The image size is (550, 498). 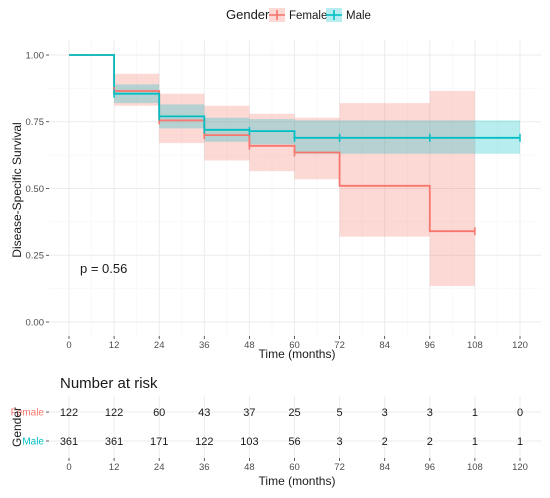 What do you see at coordinates (384, 467) in the screenshot?
I see `risk-x-tick-label: 84` at bounding box center [384, 467].